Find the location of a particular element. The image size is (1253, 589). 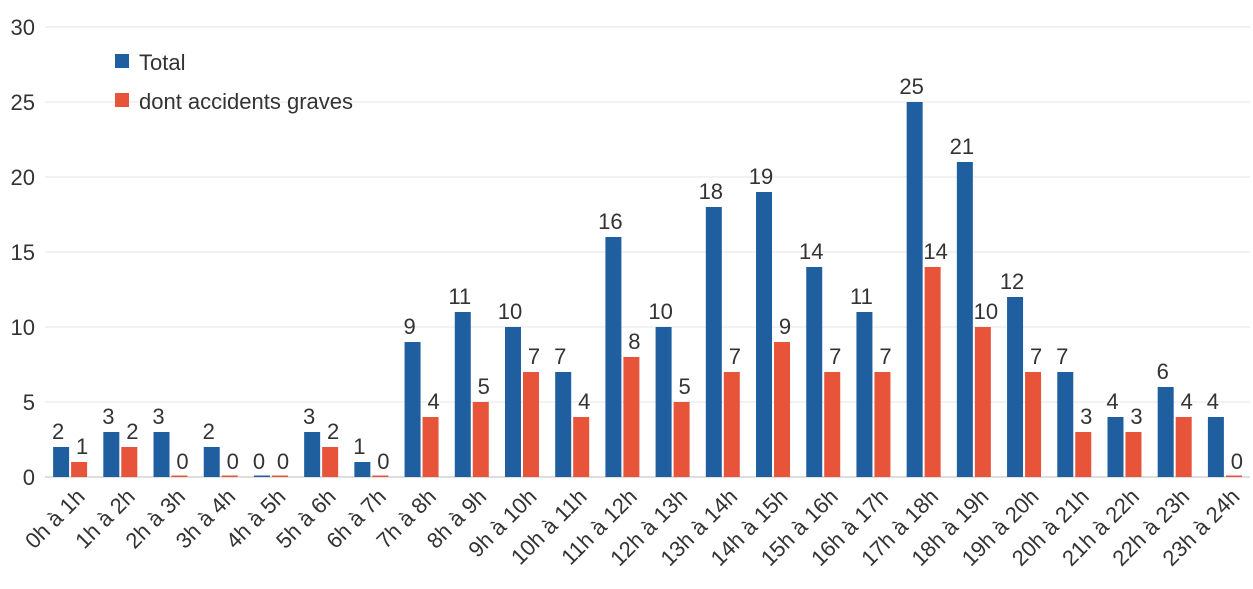

data-label-graves: 9 is located at coordinates (785, 326).